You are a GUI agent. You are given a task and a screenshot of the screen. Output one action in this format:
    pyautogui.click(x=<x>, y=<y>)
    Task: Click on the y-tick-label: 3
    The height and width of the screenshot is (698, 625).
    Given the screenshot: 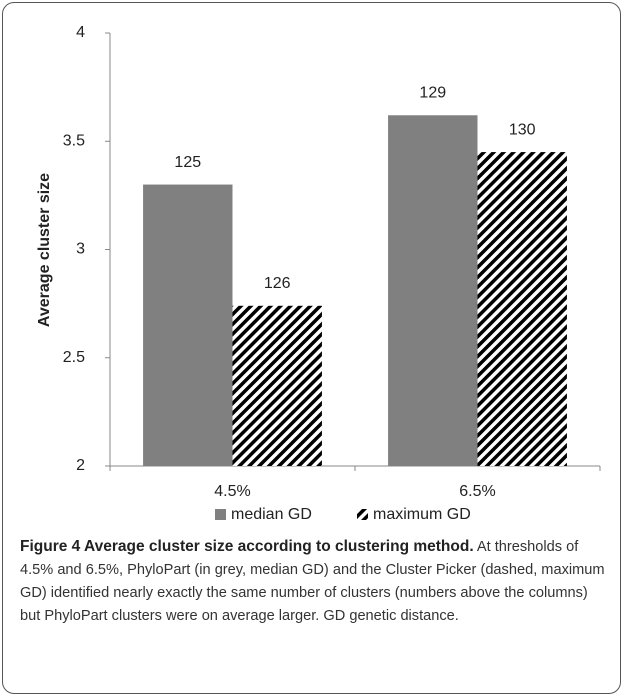 What is the action you would take?
    pyautogui.click(x=80, y=249)
    